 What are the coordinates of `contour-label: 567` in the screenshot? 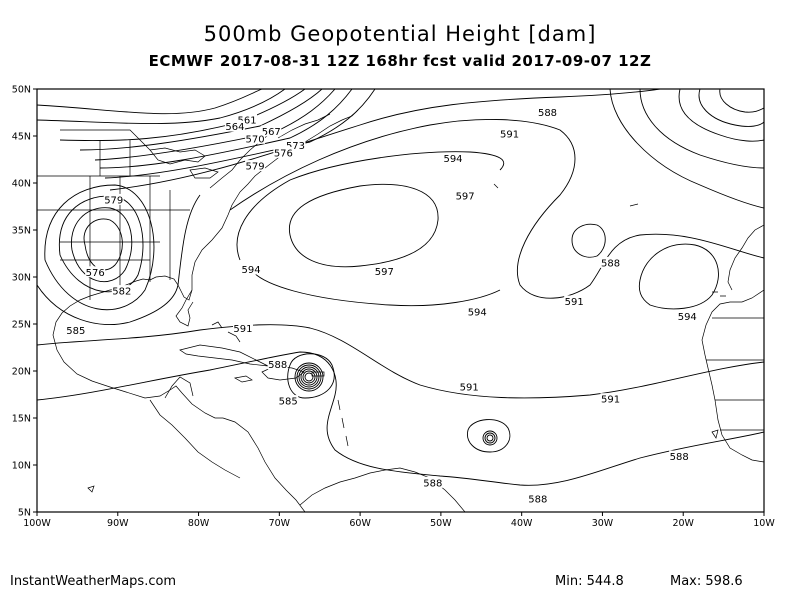 It's located at (271, 132).